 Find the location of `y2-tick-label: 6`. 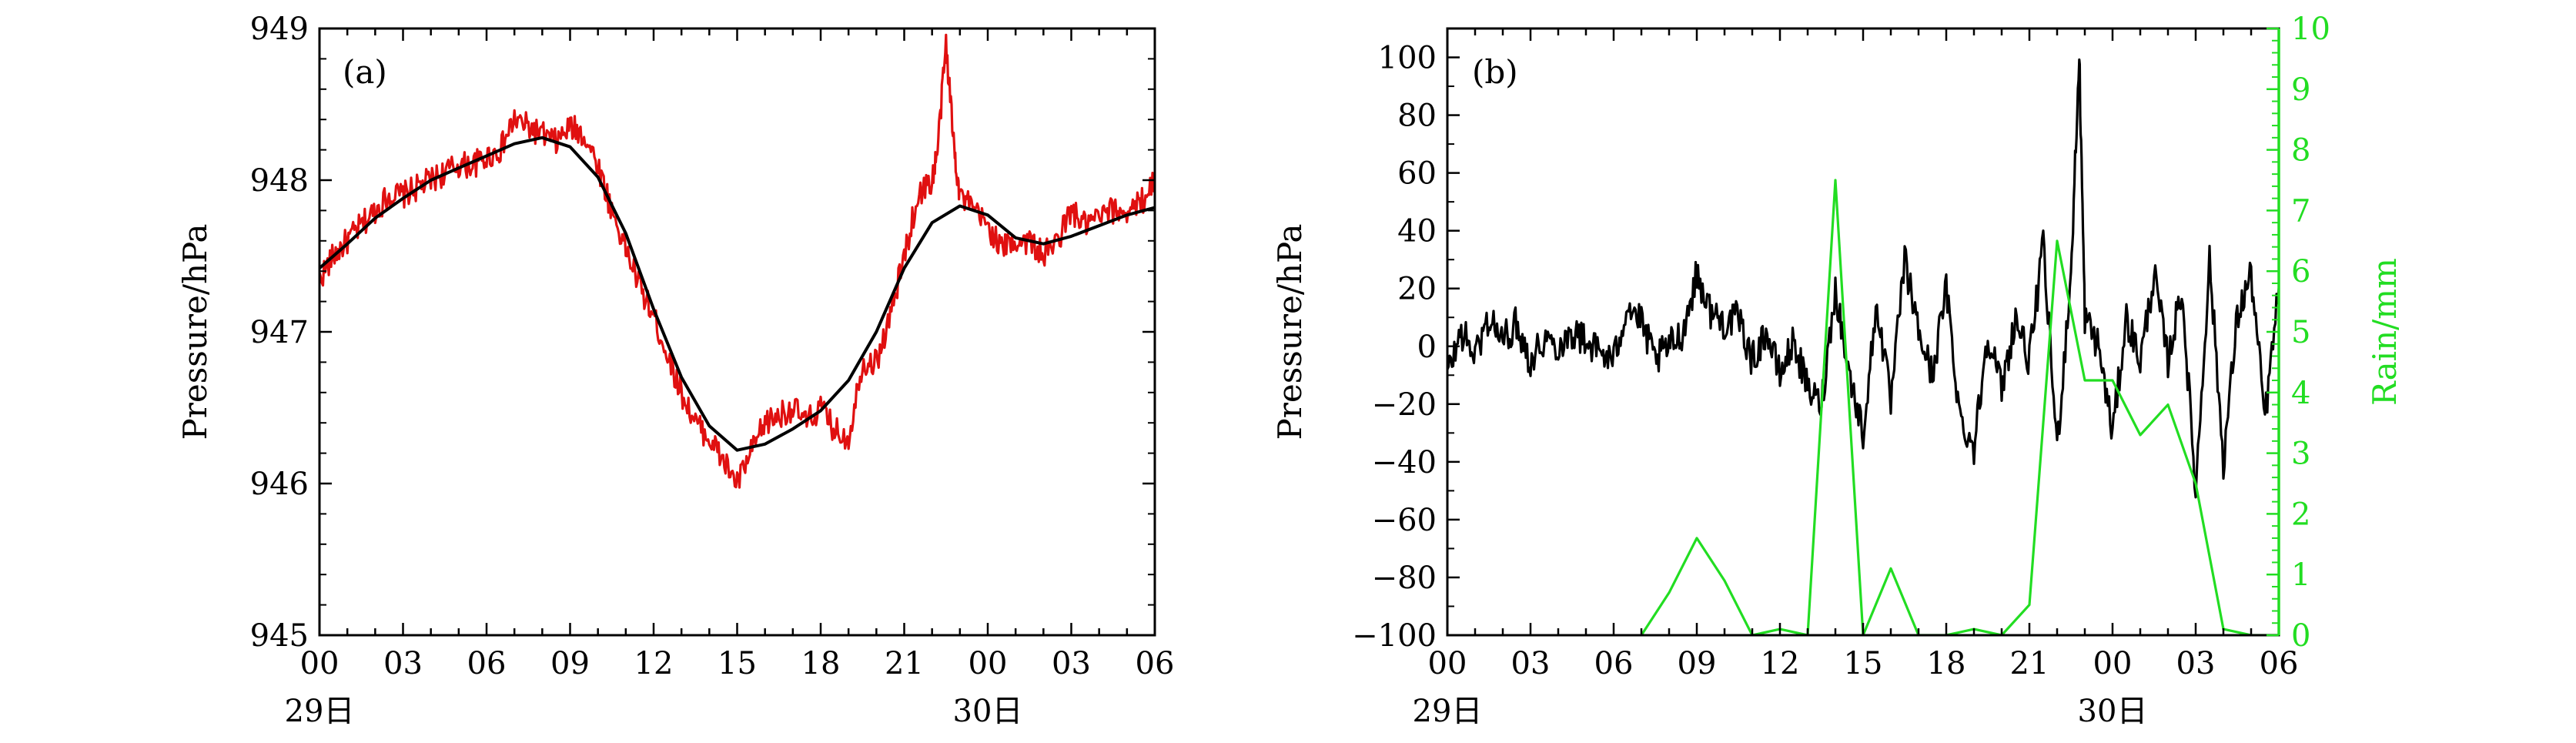

y2-tick-label: 6 is located at coordinates (2301, 272).